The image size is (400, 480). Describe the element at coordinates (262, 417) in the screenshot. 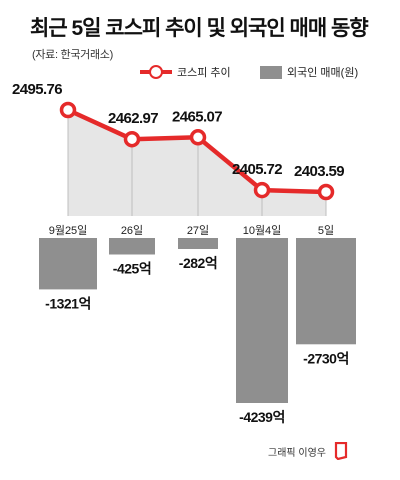

I see `bar-label: -4239억` at that location.